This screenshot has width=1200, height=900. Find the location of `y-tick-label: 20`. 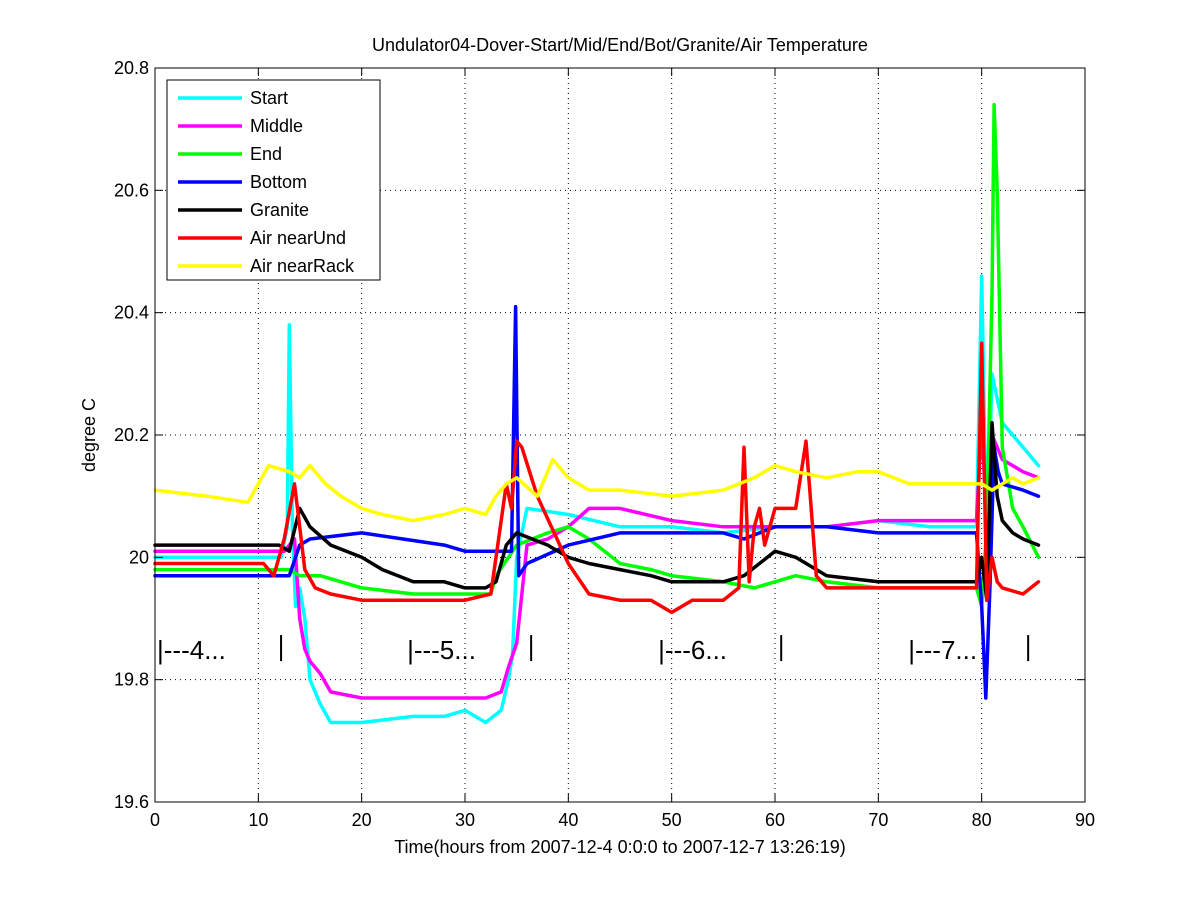

y-tick-label: 20 is located at coordinates (139, 557).